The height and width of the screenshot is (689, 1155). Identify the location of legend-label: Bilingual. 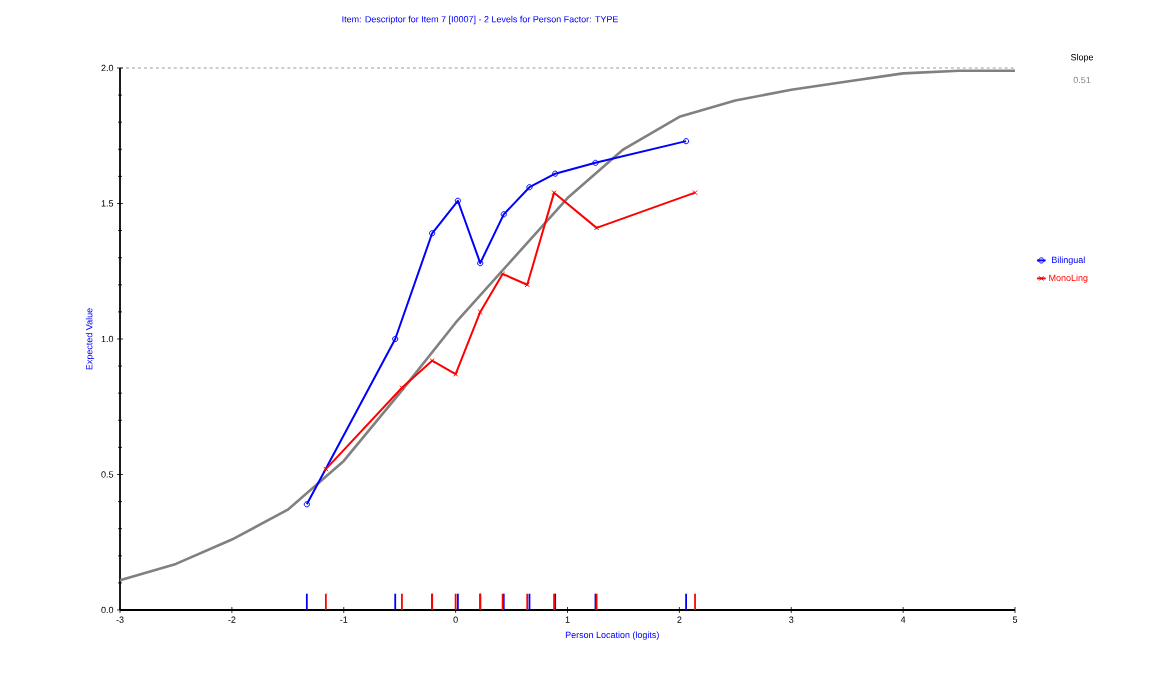
(1068, 260).